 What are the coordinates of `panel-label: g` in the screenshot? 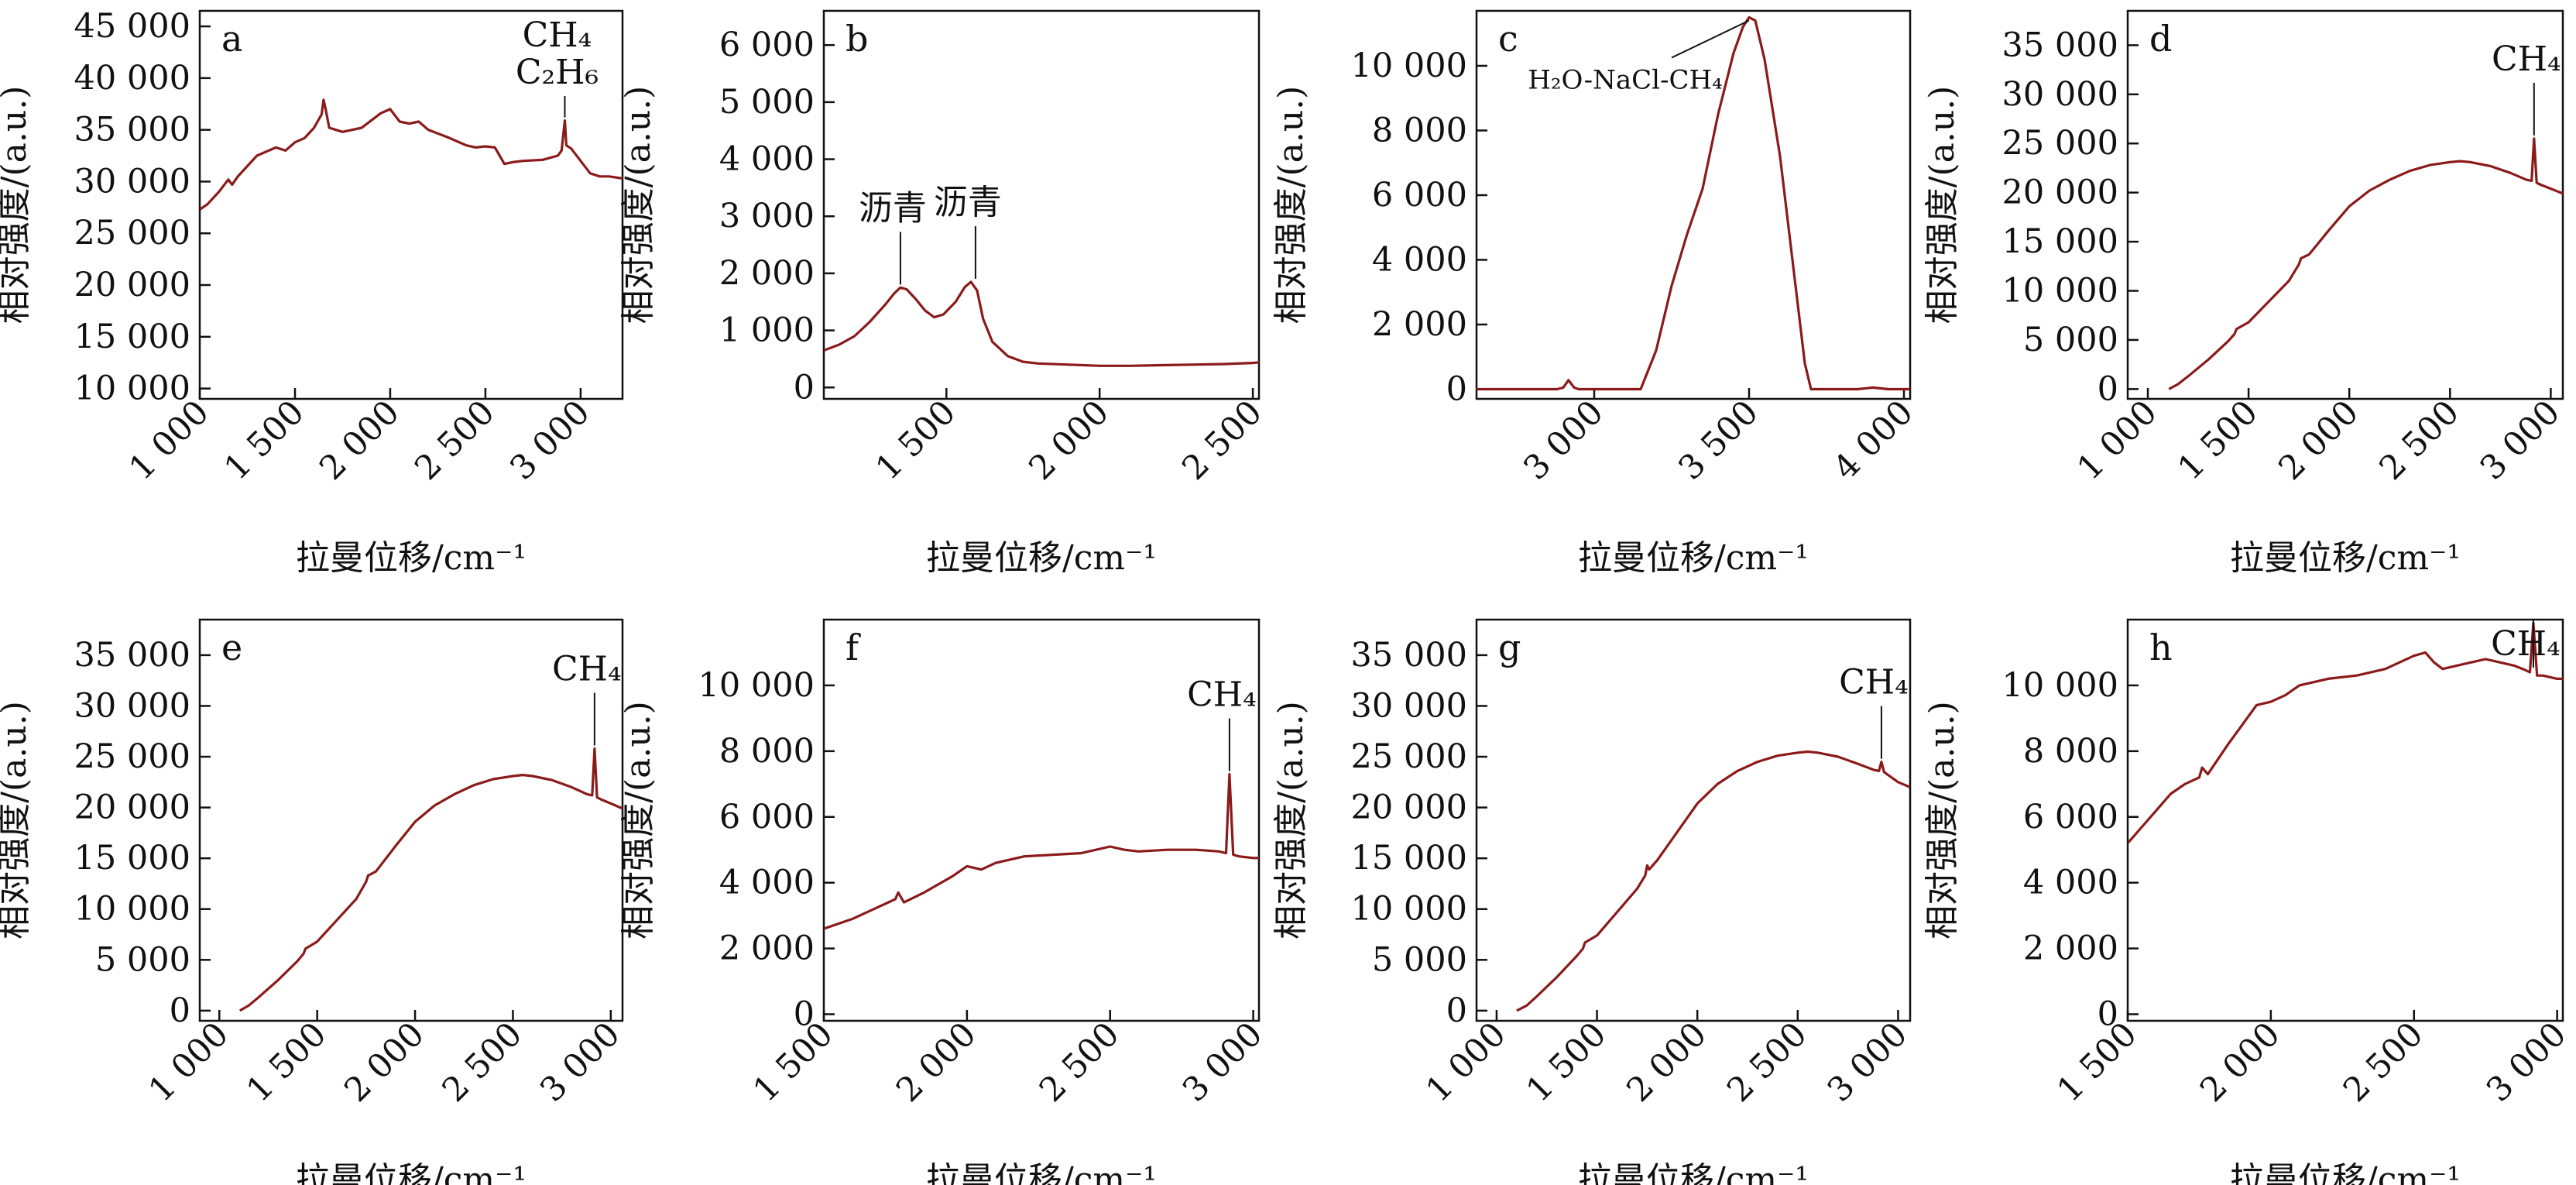 It's located at (1509, 647).